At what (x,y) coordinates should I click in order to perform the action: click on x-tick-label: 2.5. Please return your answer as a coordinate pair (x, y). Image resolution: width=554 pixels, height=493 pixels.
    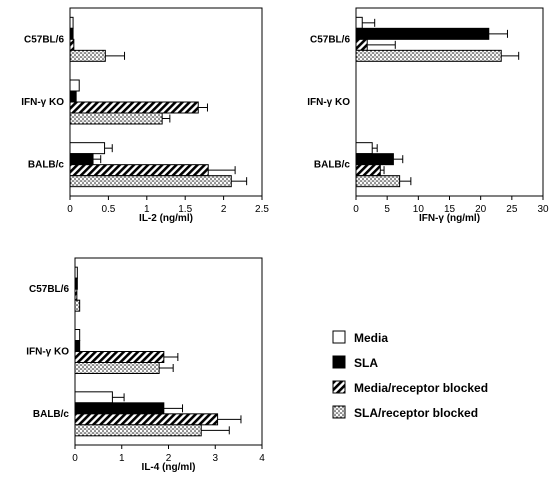
    Looking at the image, I should click on (262, 209).